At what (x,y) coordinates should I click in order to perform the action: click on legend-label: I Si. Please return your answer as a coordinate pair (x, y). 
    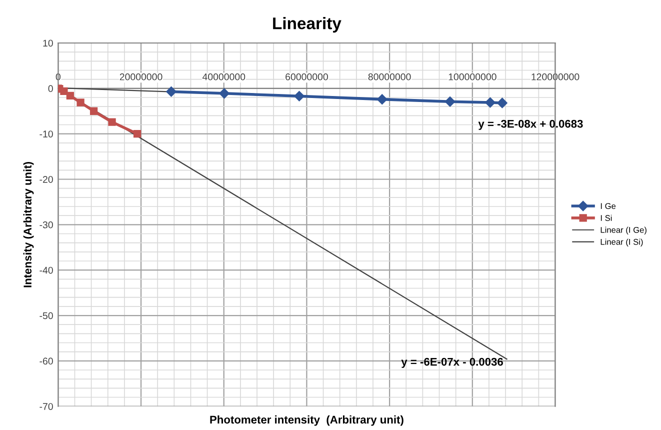
    Looking at the image, I should click on (606, 217).